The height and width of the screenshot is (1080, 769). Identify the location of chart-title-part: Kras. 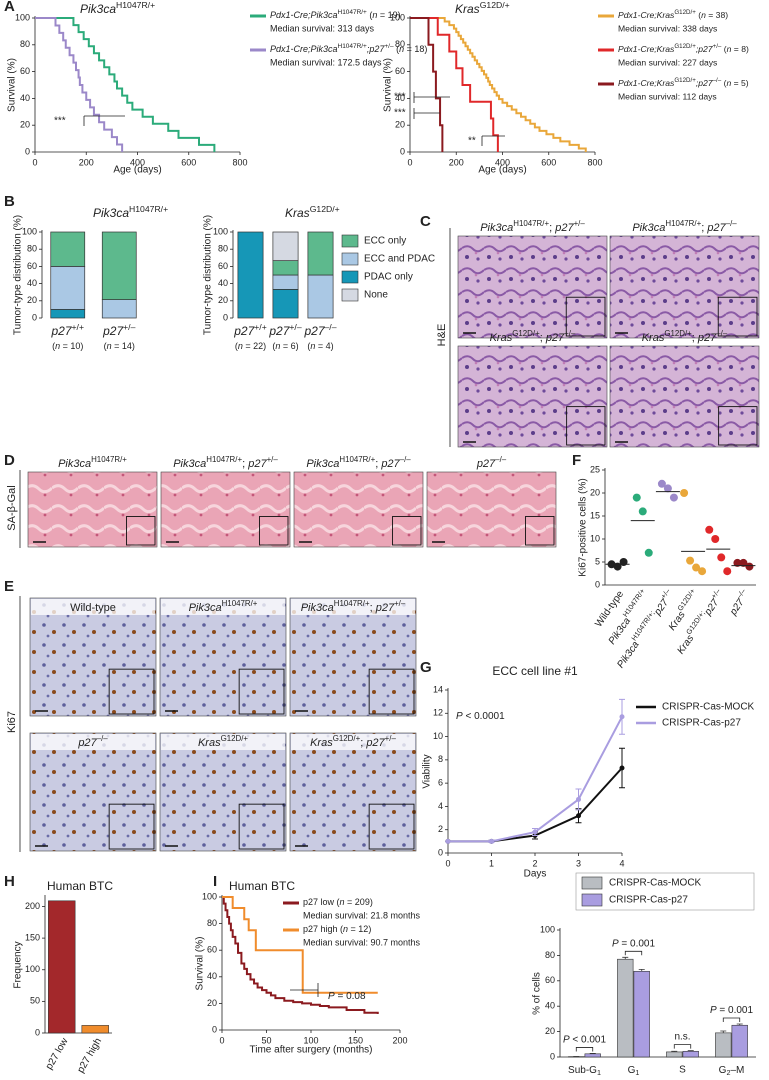
(297, 213).